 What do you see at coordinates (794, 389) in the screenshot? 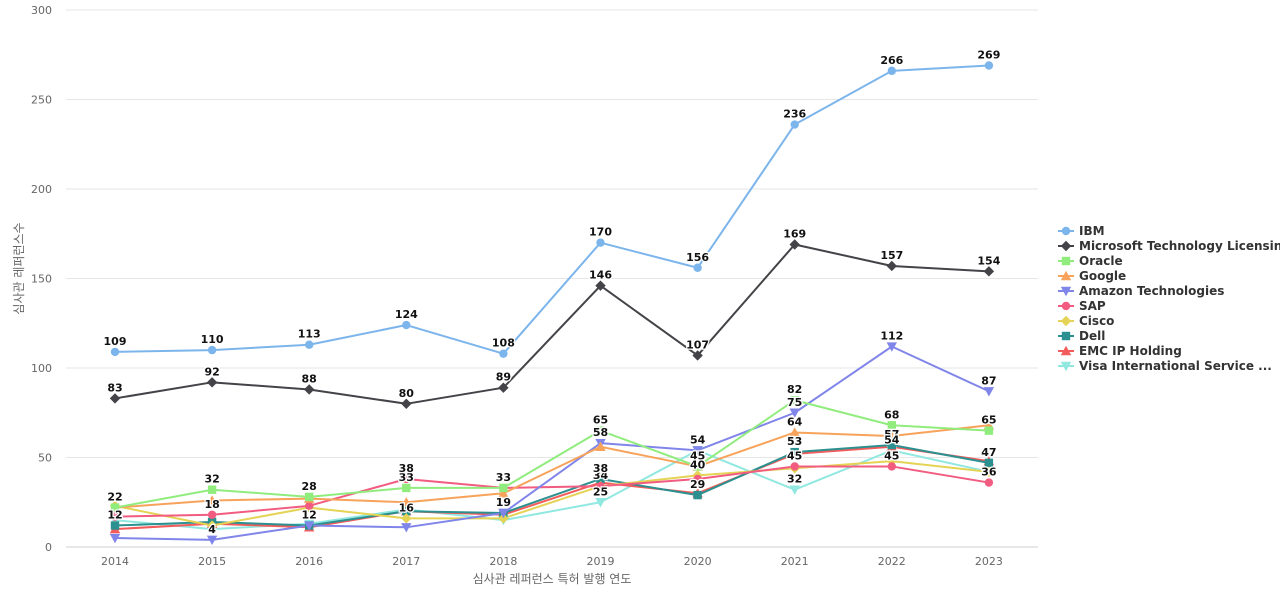
I see `data-label: 82` at bounding box center [794, 389].